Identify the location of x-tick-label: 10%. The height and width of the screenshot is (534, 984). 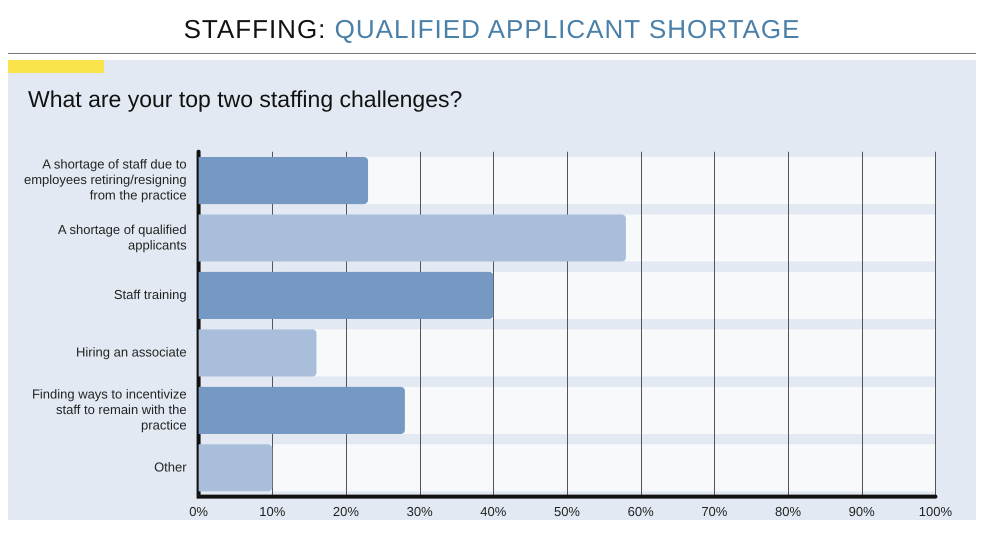
(272, 511).